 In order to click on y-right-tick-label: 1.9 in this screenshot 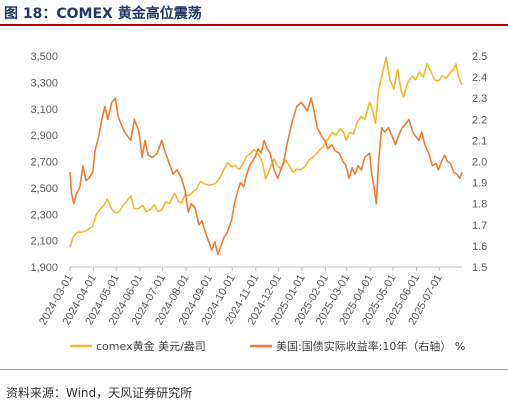, I will do `click(479, 184)`.